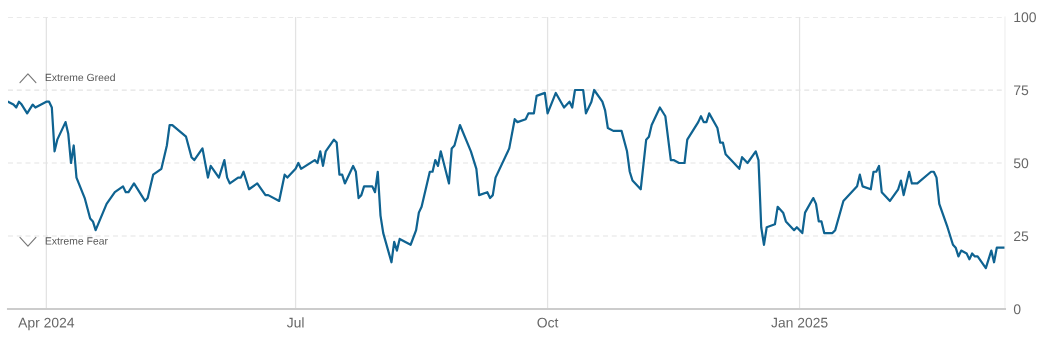 The image size is (1049, 338). I want to click on x-tick-label: Oct, so click(548, 322).